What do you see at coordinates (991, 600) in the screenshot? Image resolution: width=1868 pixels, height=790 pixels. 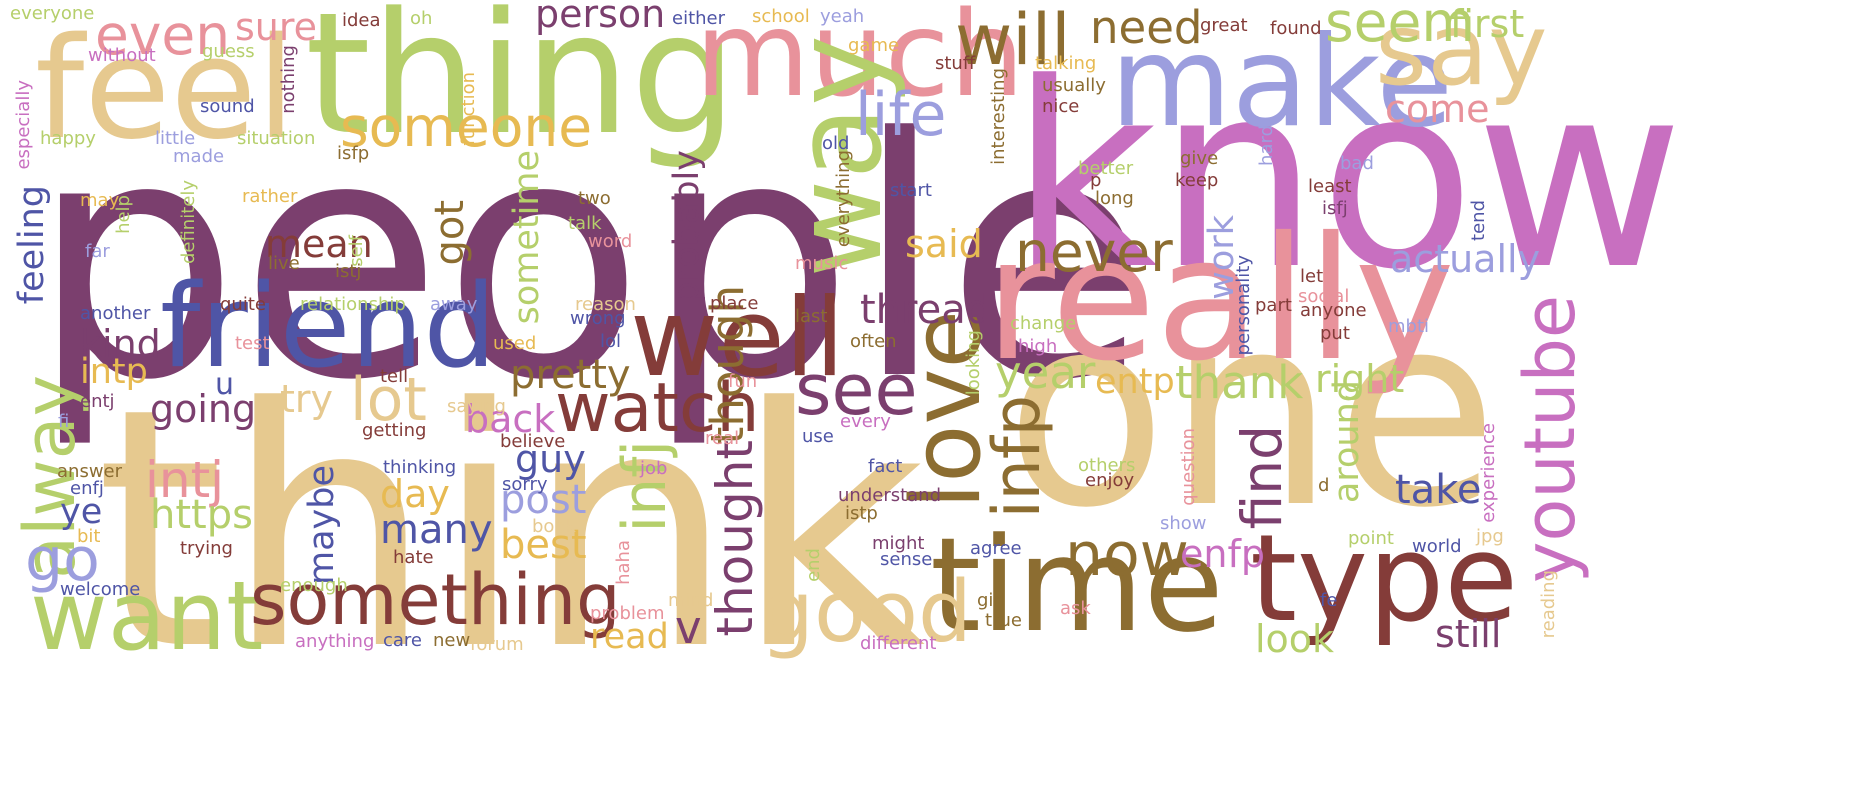 I see `cloud-word: girl` at bounding box center [991, 600].